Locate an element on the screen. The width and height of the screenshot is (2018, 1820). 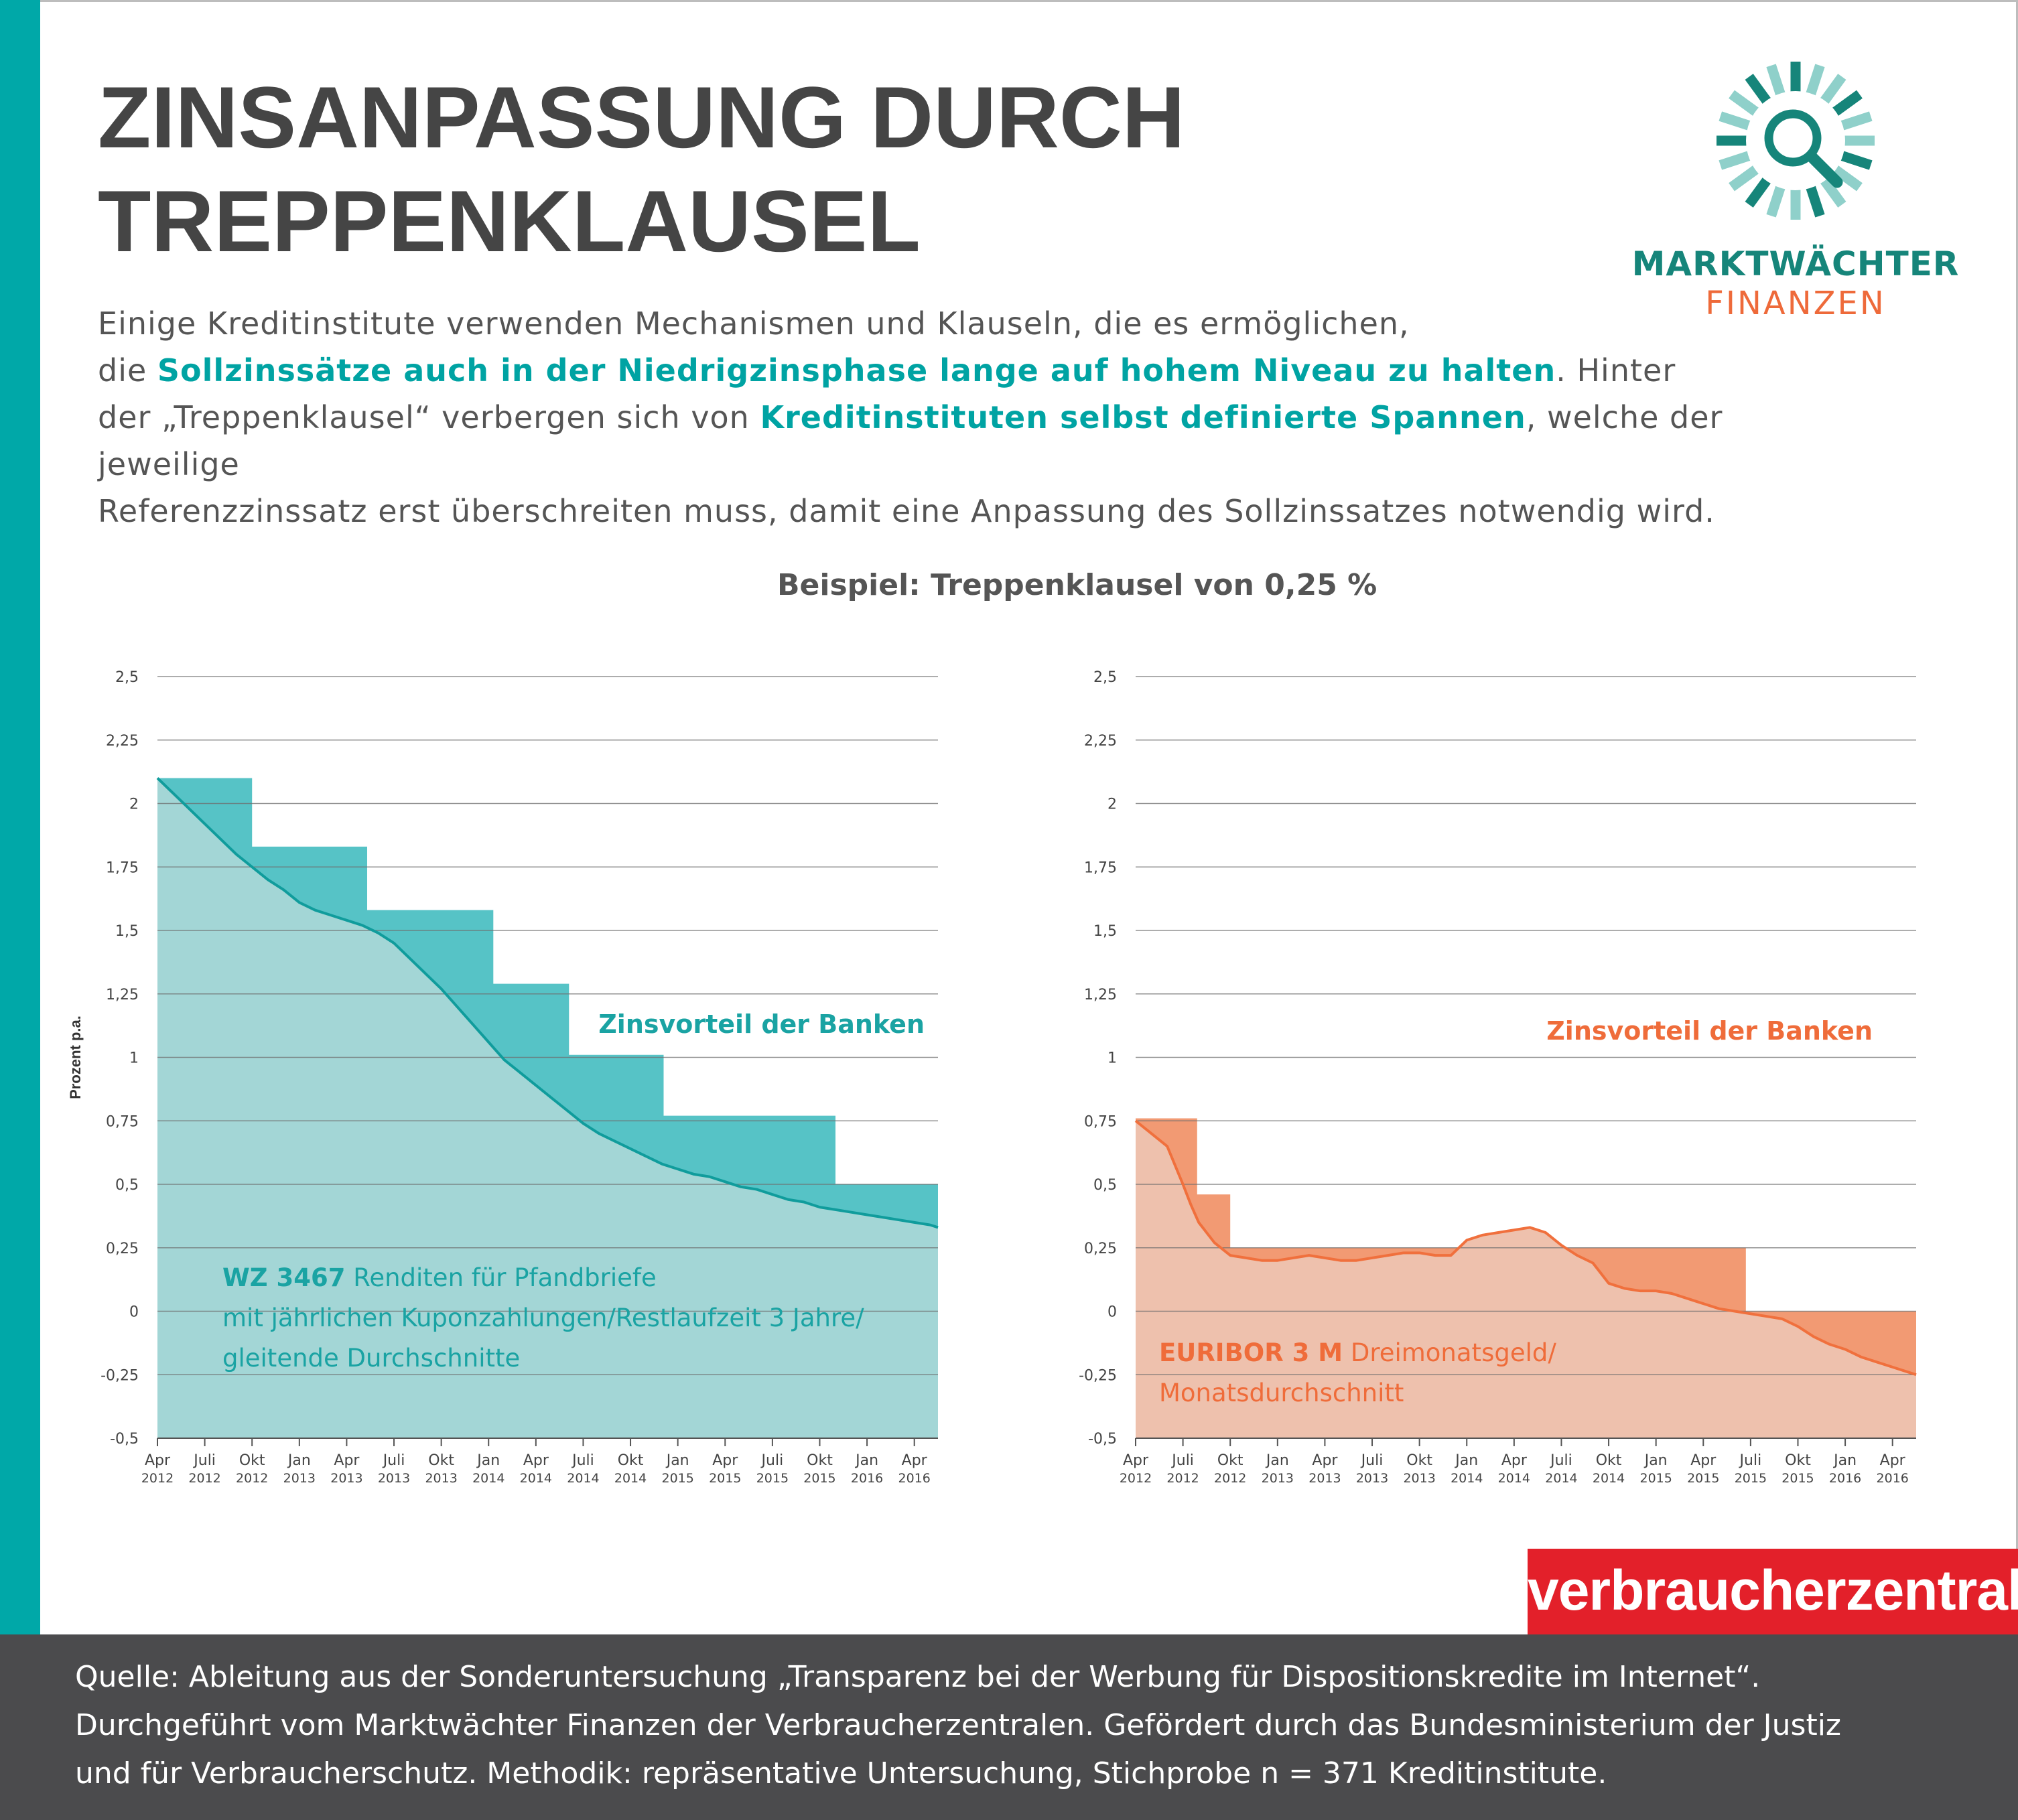
right-chart-xtick-year: 2012 is located at coordinates (1136, 1478).